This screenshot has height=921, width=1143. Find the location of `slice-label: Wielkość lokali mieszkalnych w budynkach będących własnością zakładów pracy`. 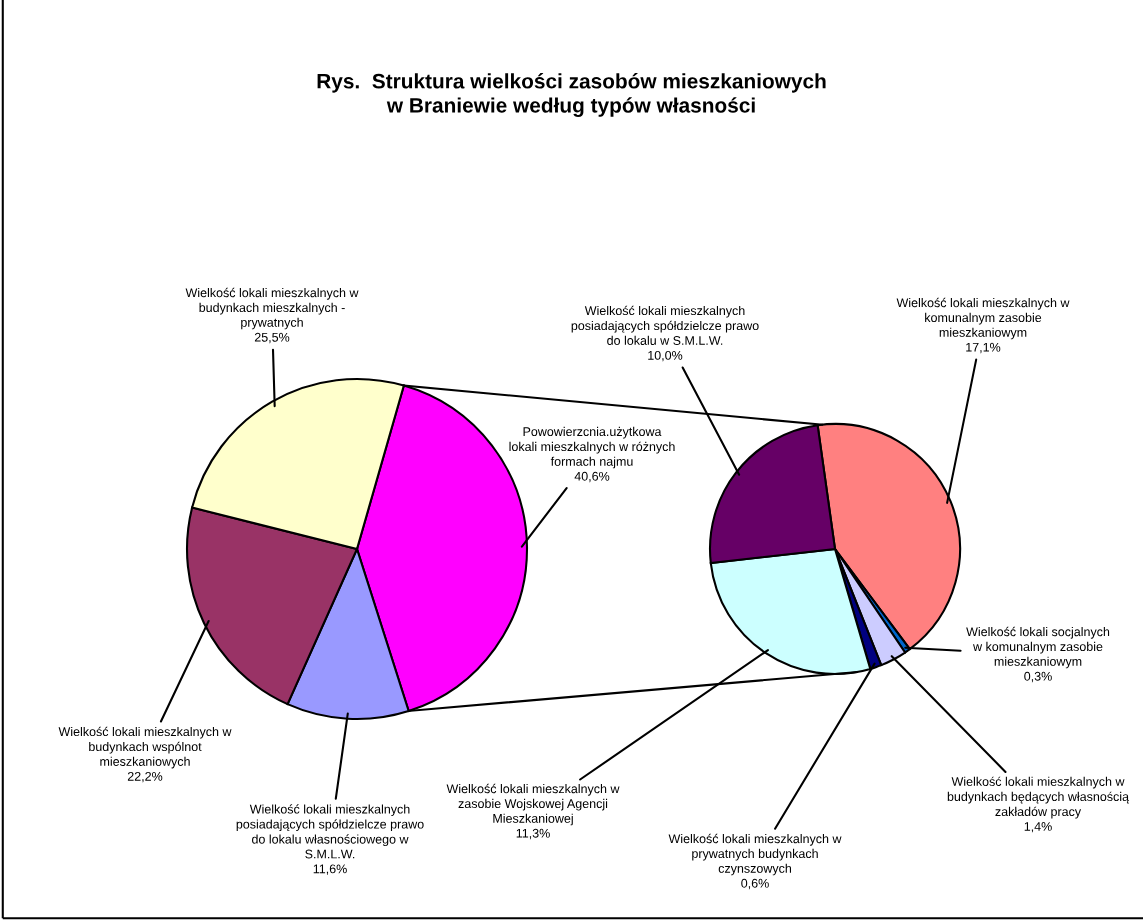

slice-label: Wielkość lokali mieszkalnych w budynkach będących własnością zakładów pracy is located at coordinates (1038, 797).